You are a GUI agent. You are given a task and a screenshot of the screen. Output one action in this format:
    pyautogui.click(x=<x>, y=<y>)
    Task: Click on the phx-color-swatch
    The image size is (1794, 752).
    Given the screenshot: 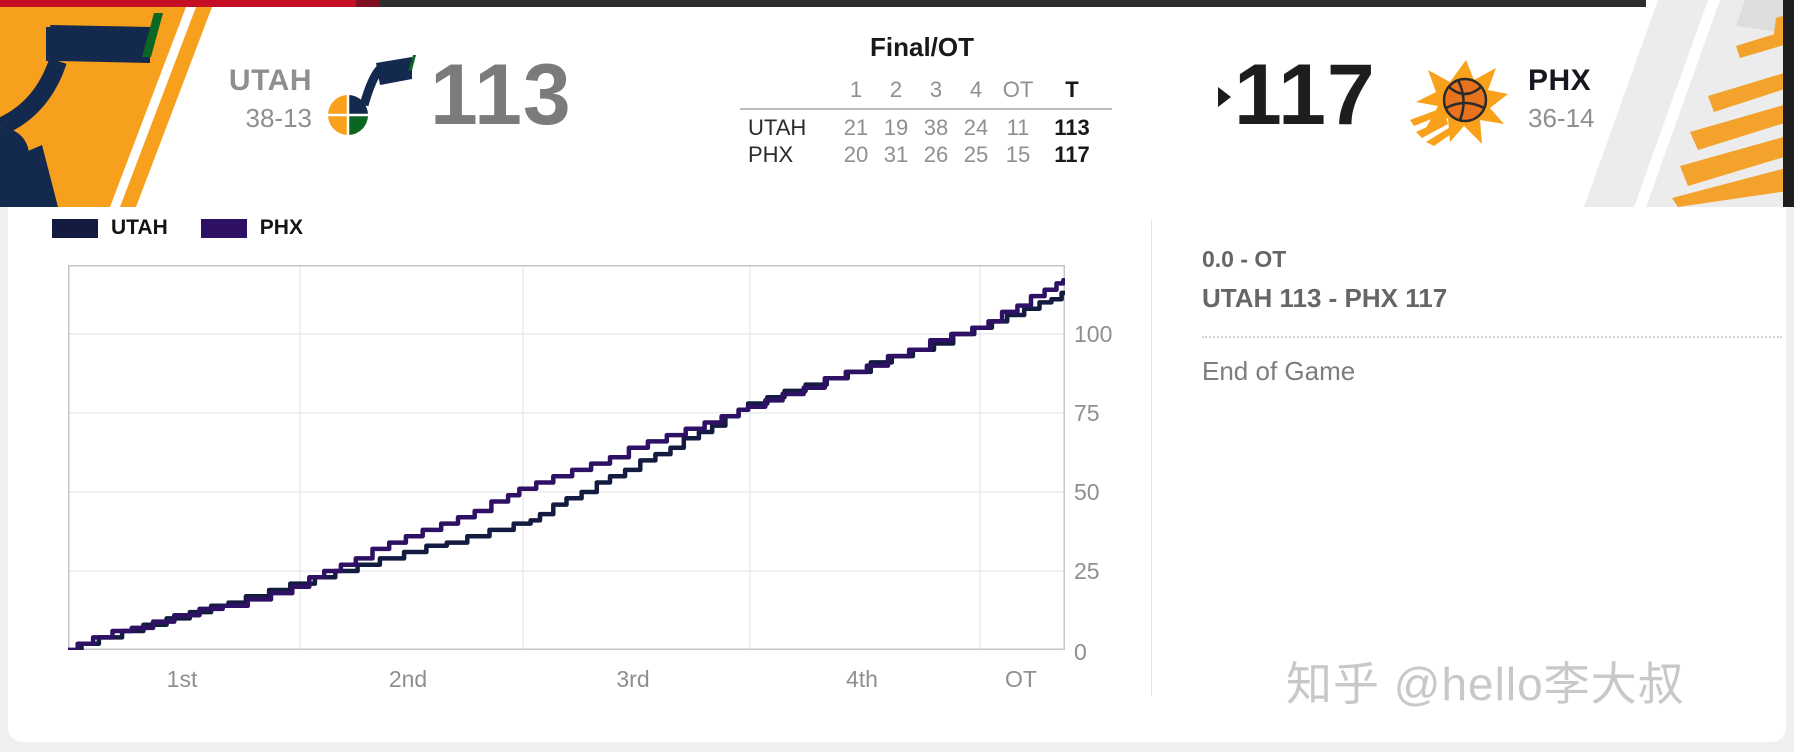 What is the action you would take?
    pyautogui.click(x=223, y=228)
    